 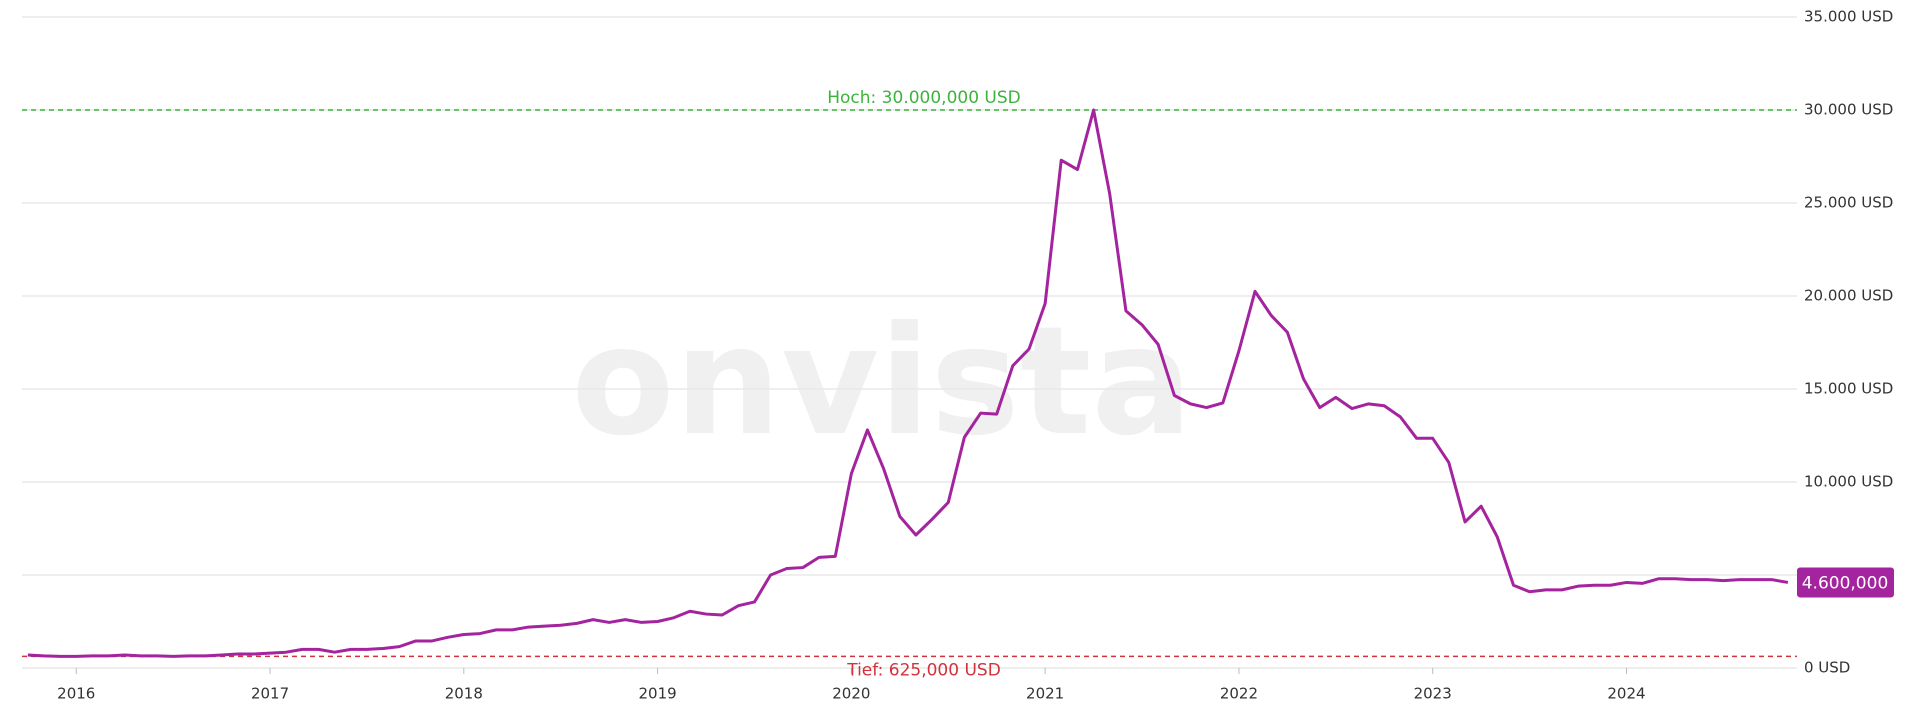 I want to click on x-tick-label: 2023, so click(x=1433, y=694).